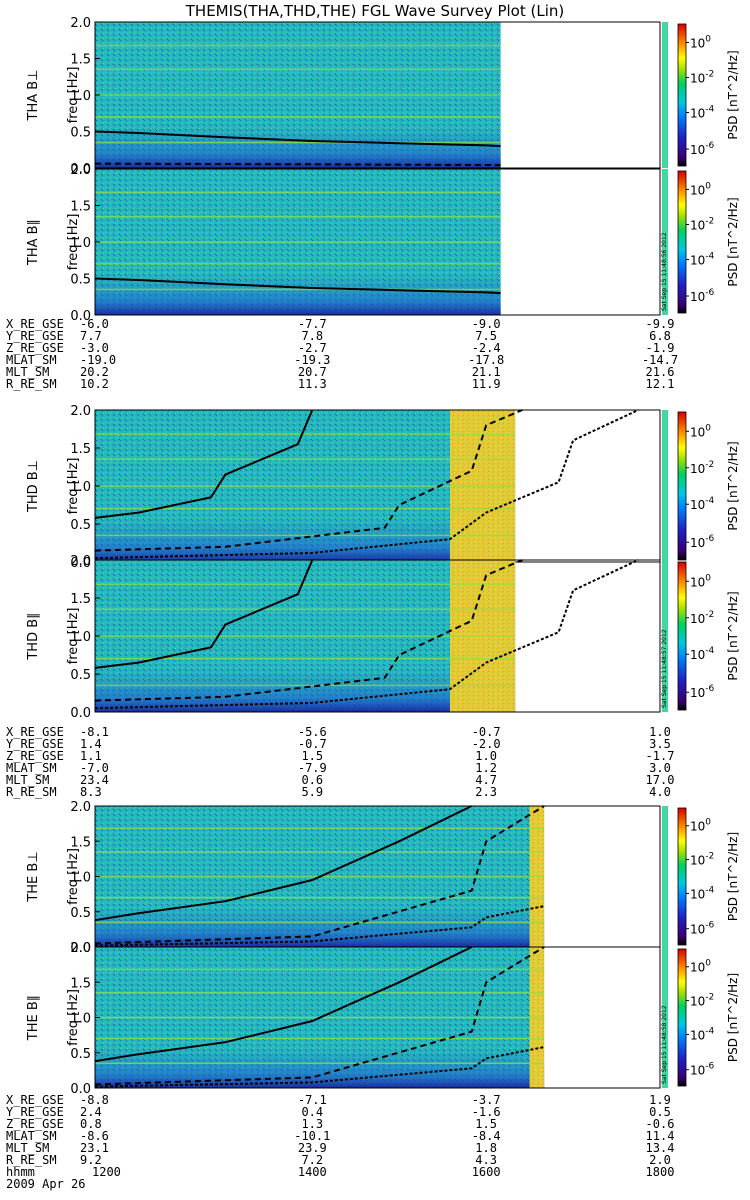 The height and width of the screenshot is (1200, 750). What do you see at coordinates (660, 792) in the screenshot?
I see `ephemeris-value: 4.0` at bounding box center [660, 792].